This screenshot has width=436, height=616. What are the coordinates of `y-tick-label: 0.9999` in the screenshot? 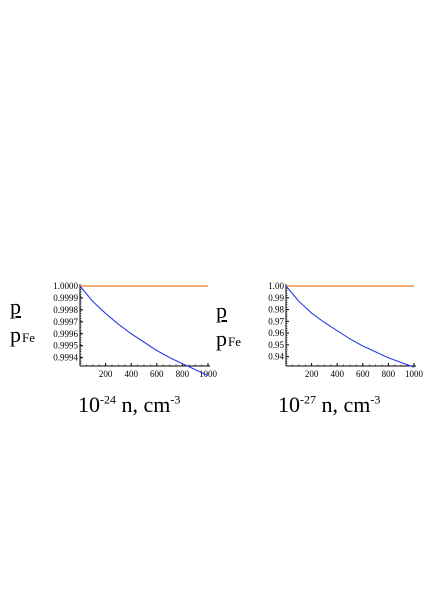 It's located at (65, 298).